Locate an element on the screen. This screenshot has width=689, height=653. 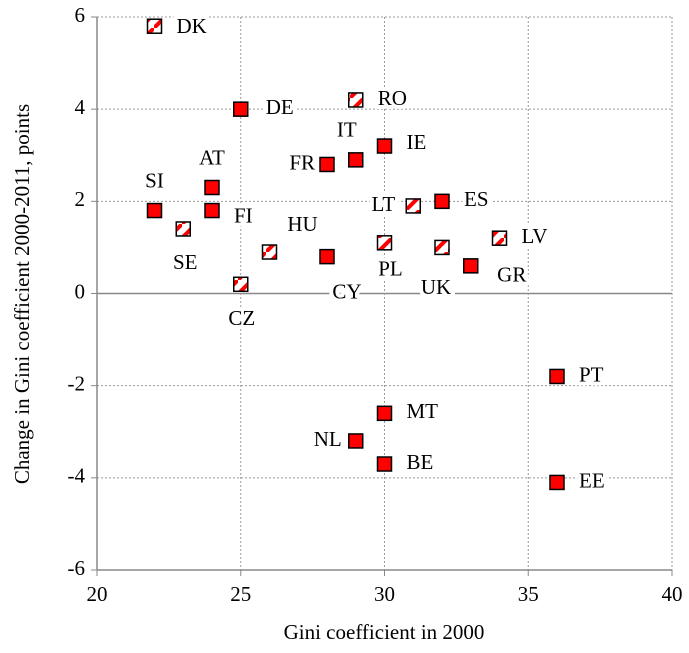
point-label: HU is located at coordinates (302, 224).